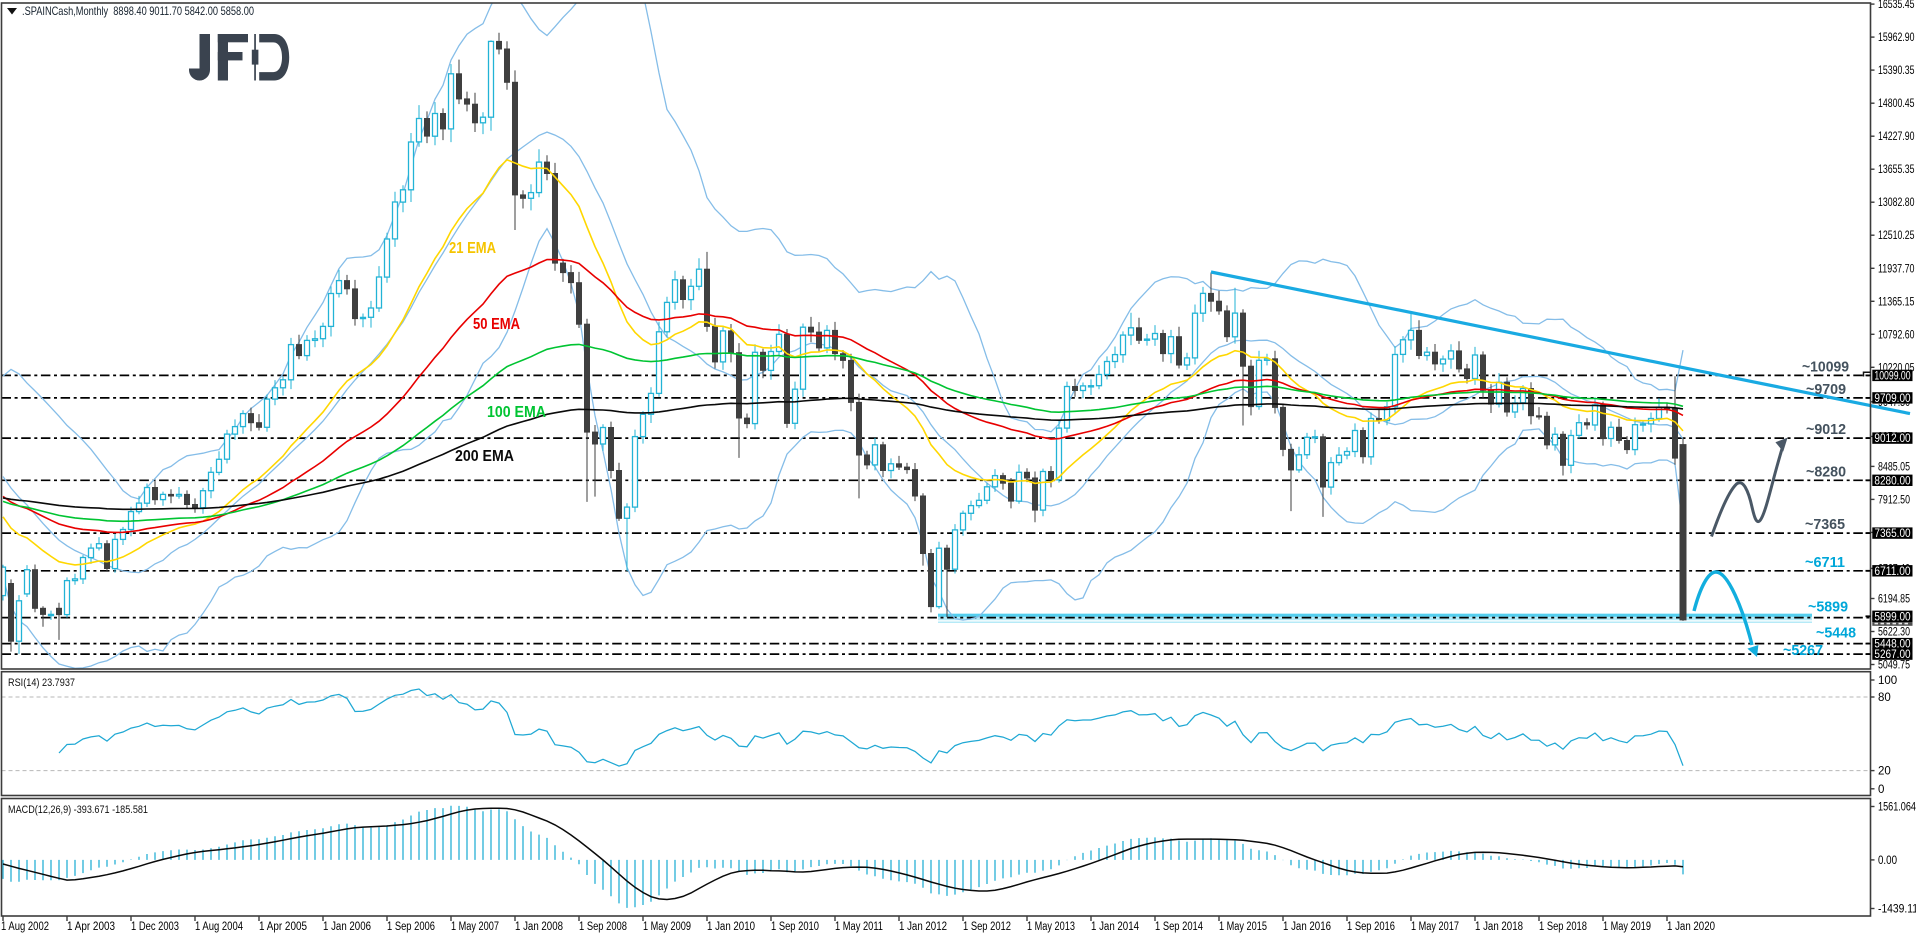 The image size is (1916, 941). What do you see at coordinates (603, 927) in the screenshot?
I see `svg-text: 1 Sep 2008` at bounding box center [603, 927].